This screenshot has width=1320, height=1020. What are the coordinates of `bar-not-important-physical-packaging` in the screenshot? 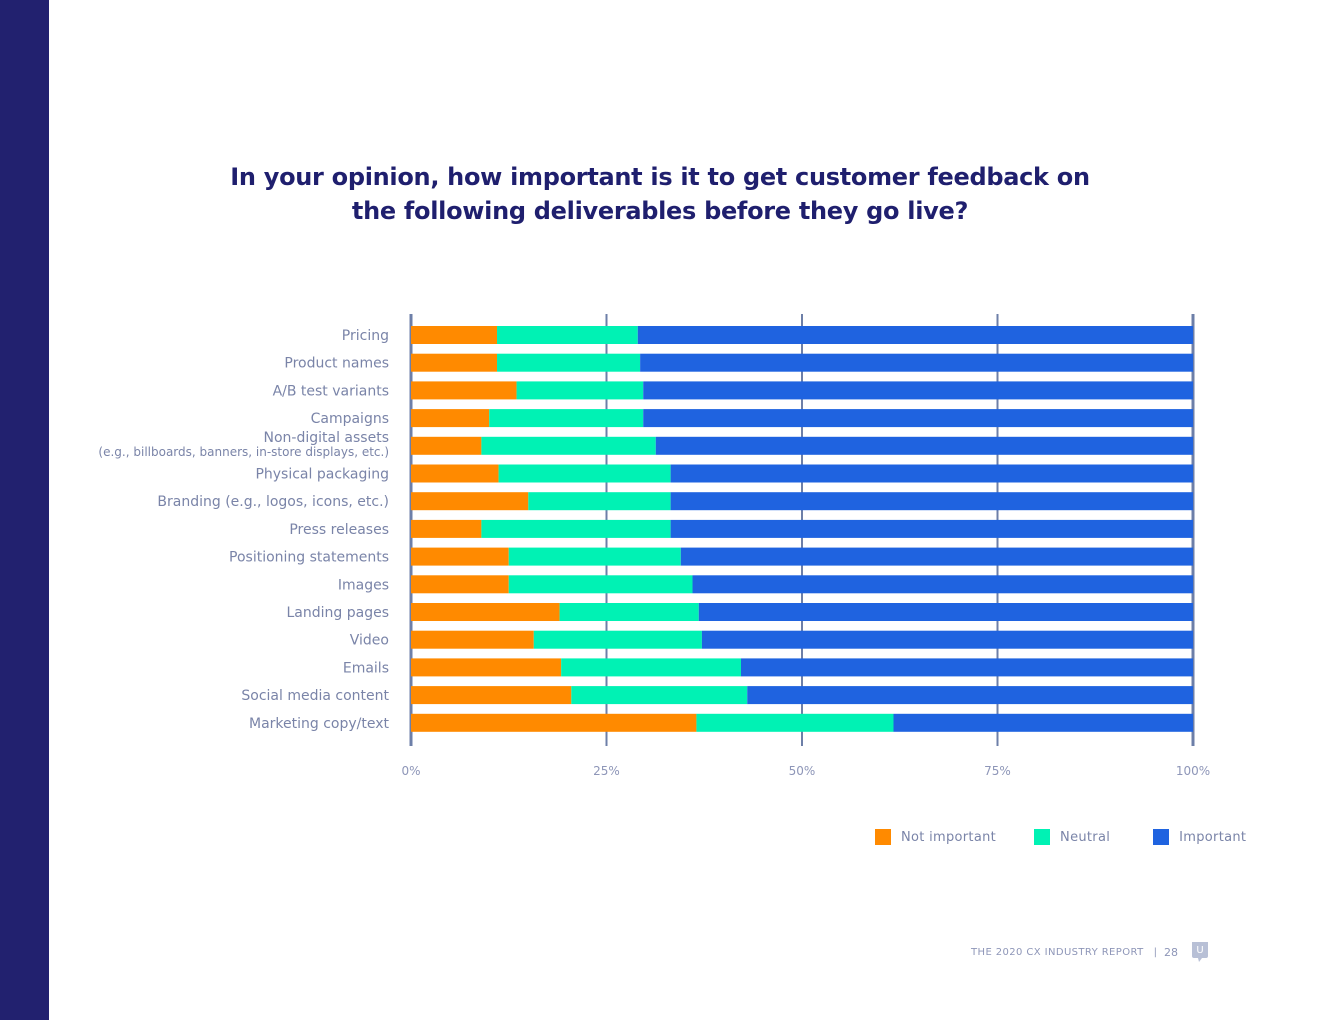 It's located at (455, 473).